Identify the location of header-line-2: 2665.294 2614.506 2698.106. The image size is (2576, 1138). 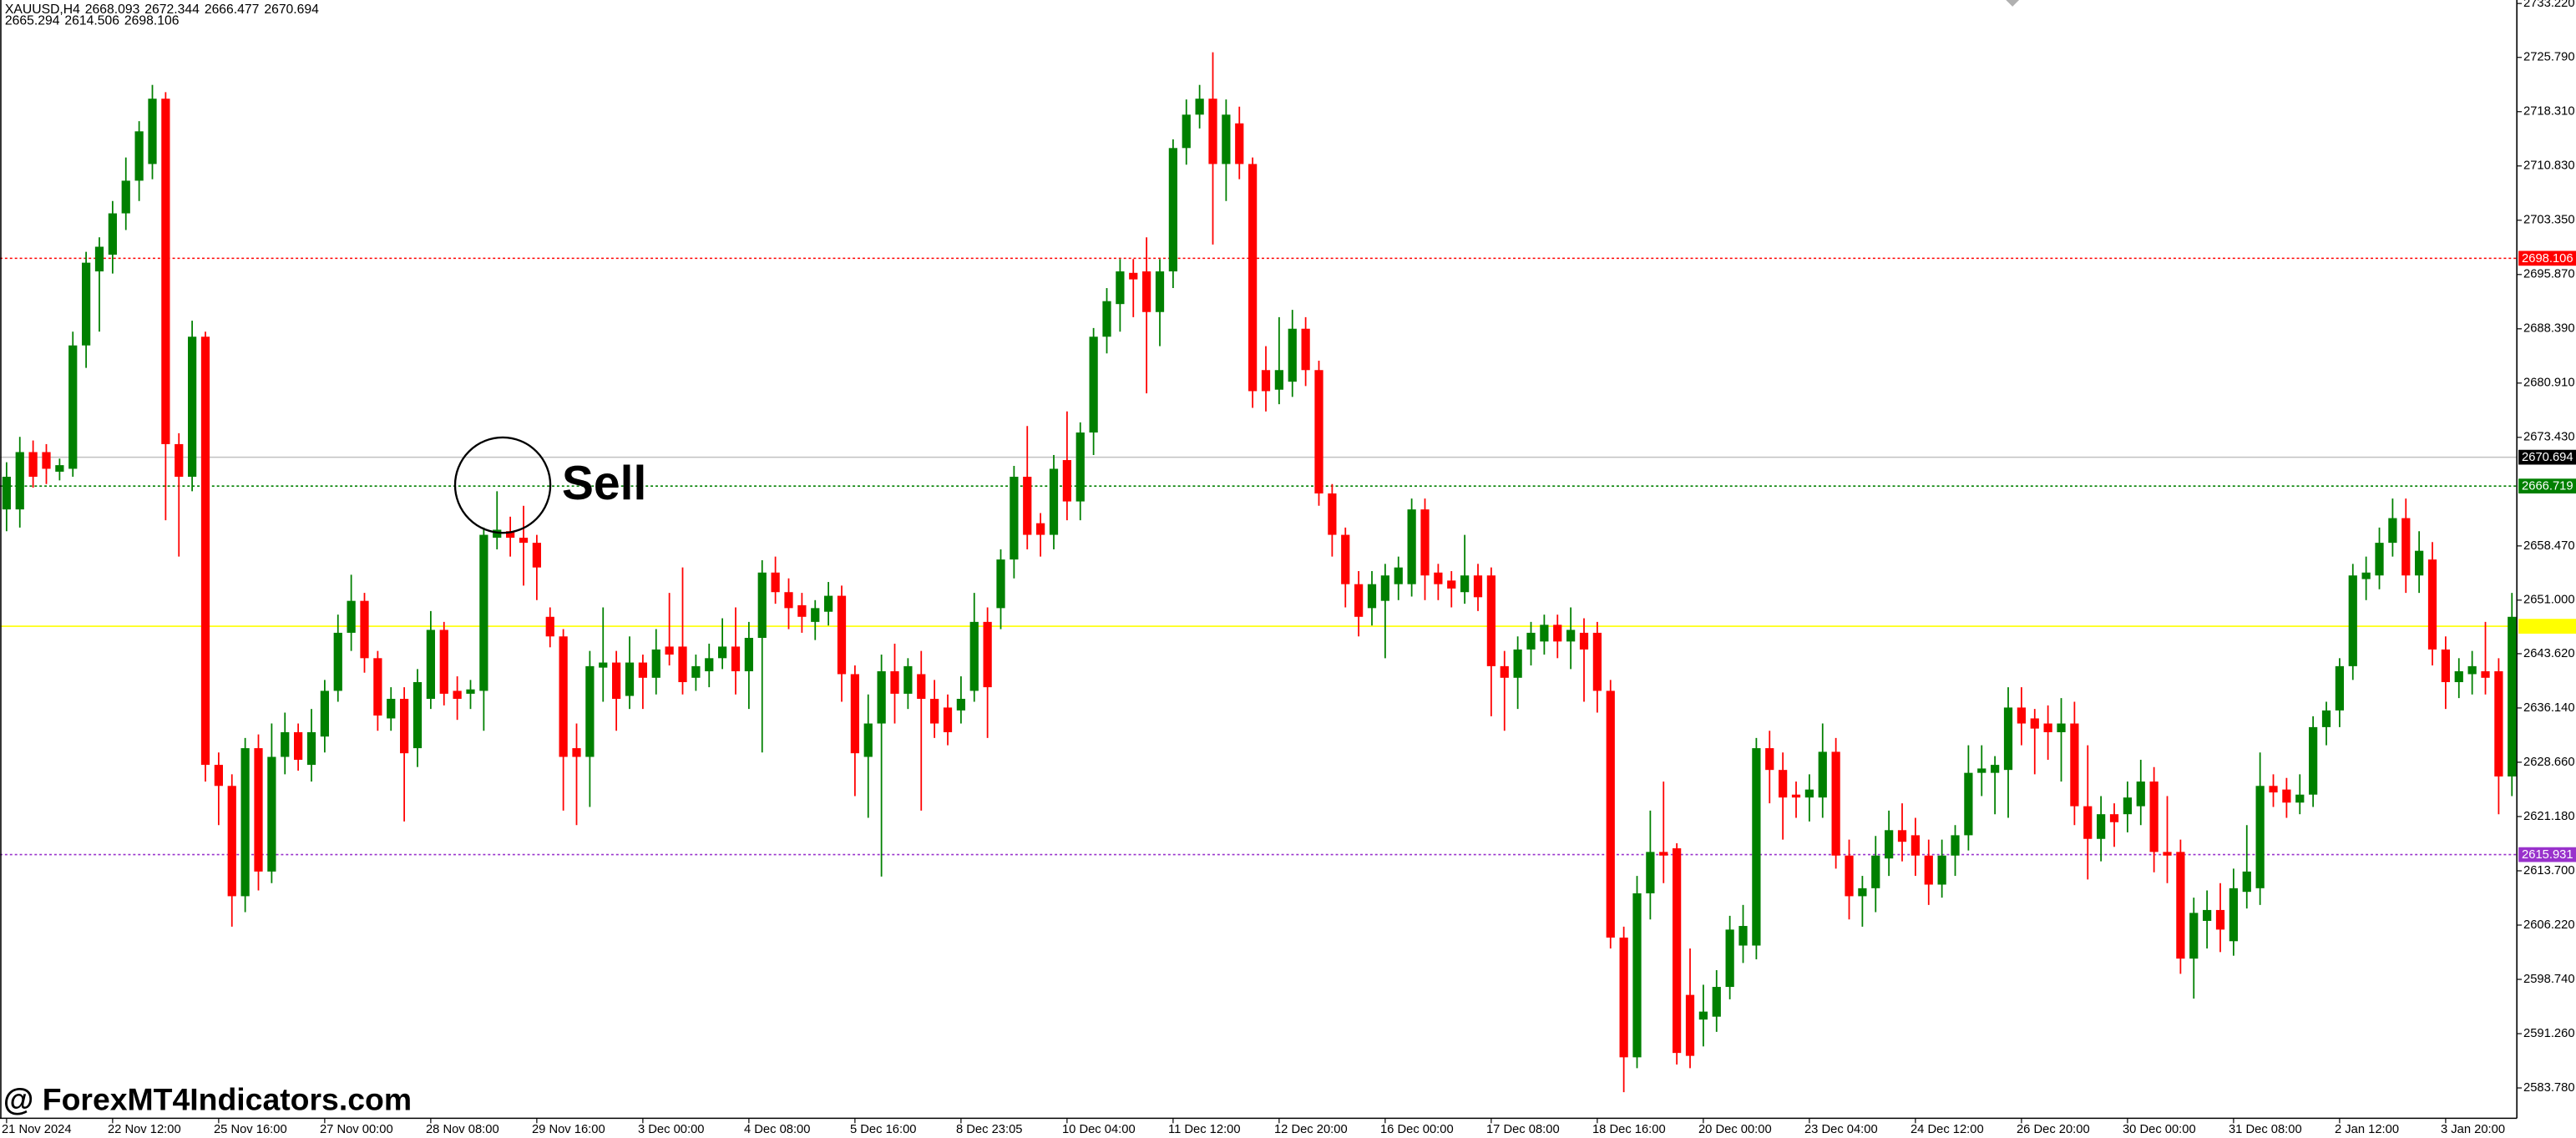
(92, 21).